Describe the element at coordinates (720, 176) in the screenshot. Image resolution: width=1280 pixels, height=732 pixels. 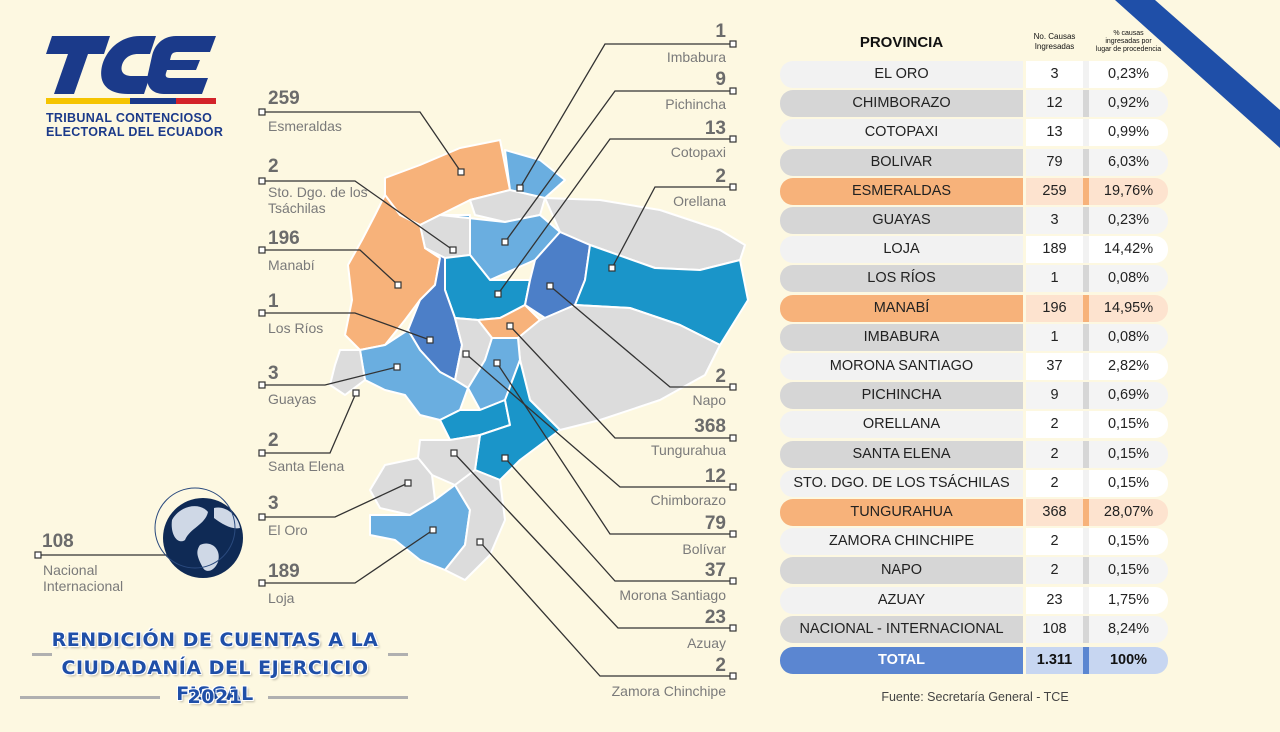
I see `label-orellana-value: 2` at that location.